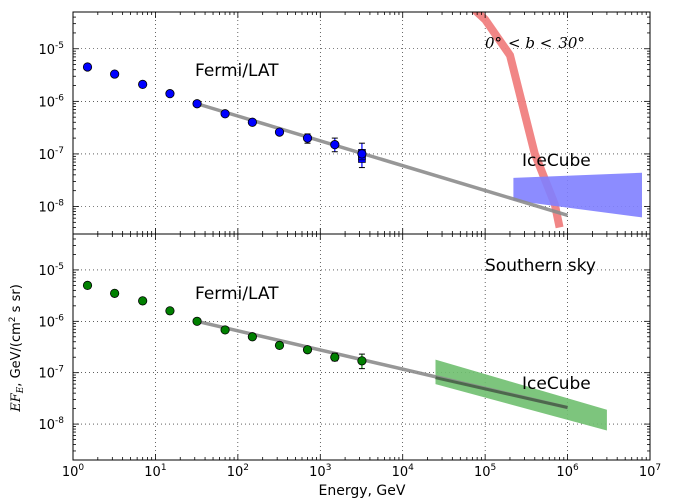  What do you see at coordinates (485, 471) in the screenshot?
I see `x-tick-label: 10⁵` at bounding box center [485, 471].